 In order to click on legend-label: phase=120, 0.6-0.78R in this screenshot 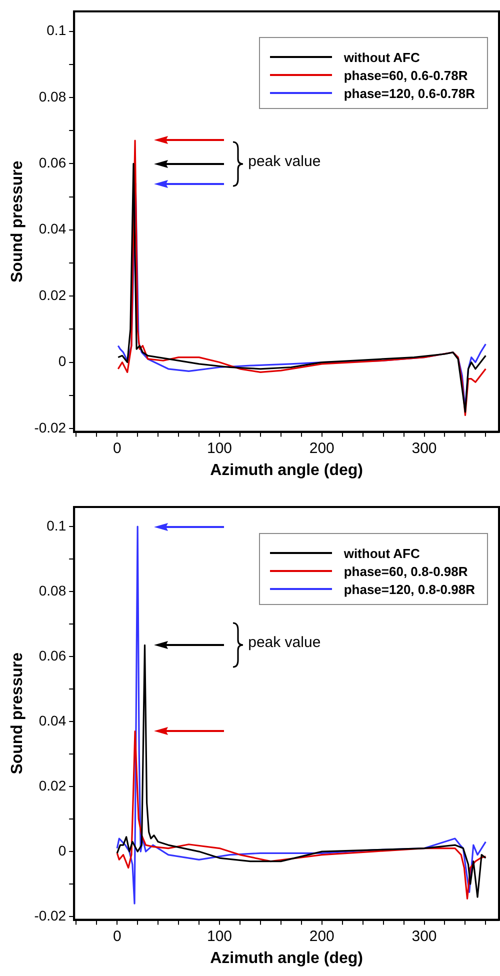, I will do `click(409, 93)`.